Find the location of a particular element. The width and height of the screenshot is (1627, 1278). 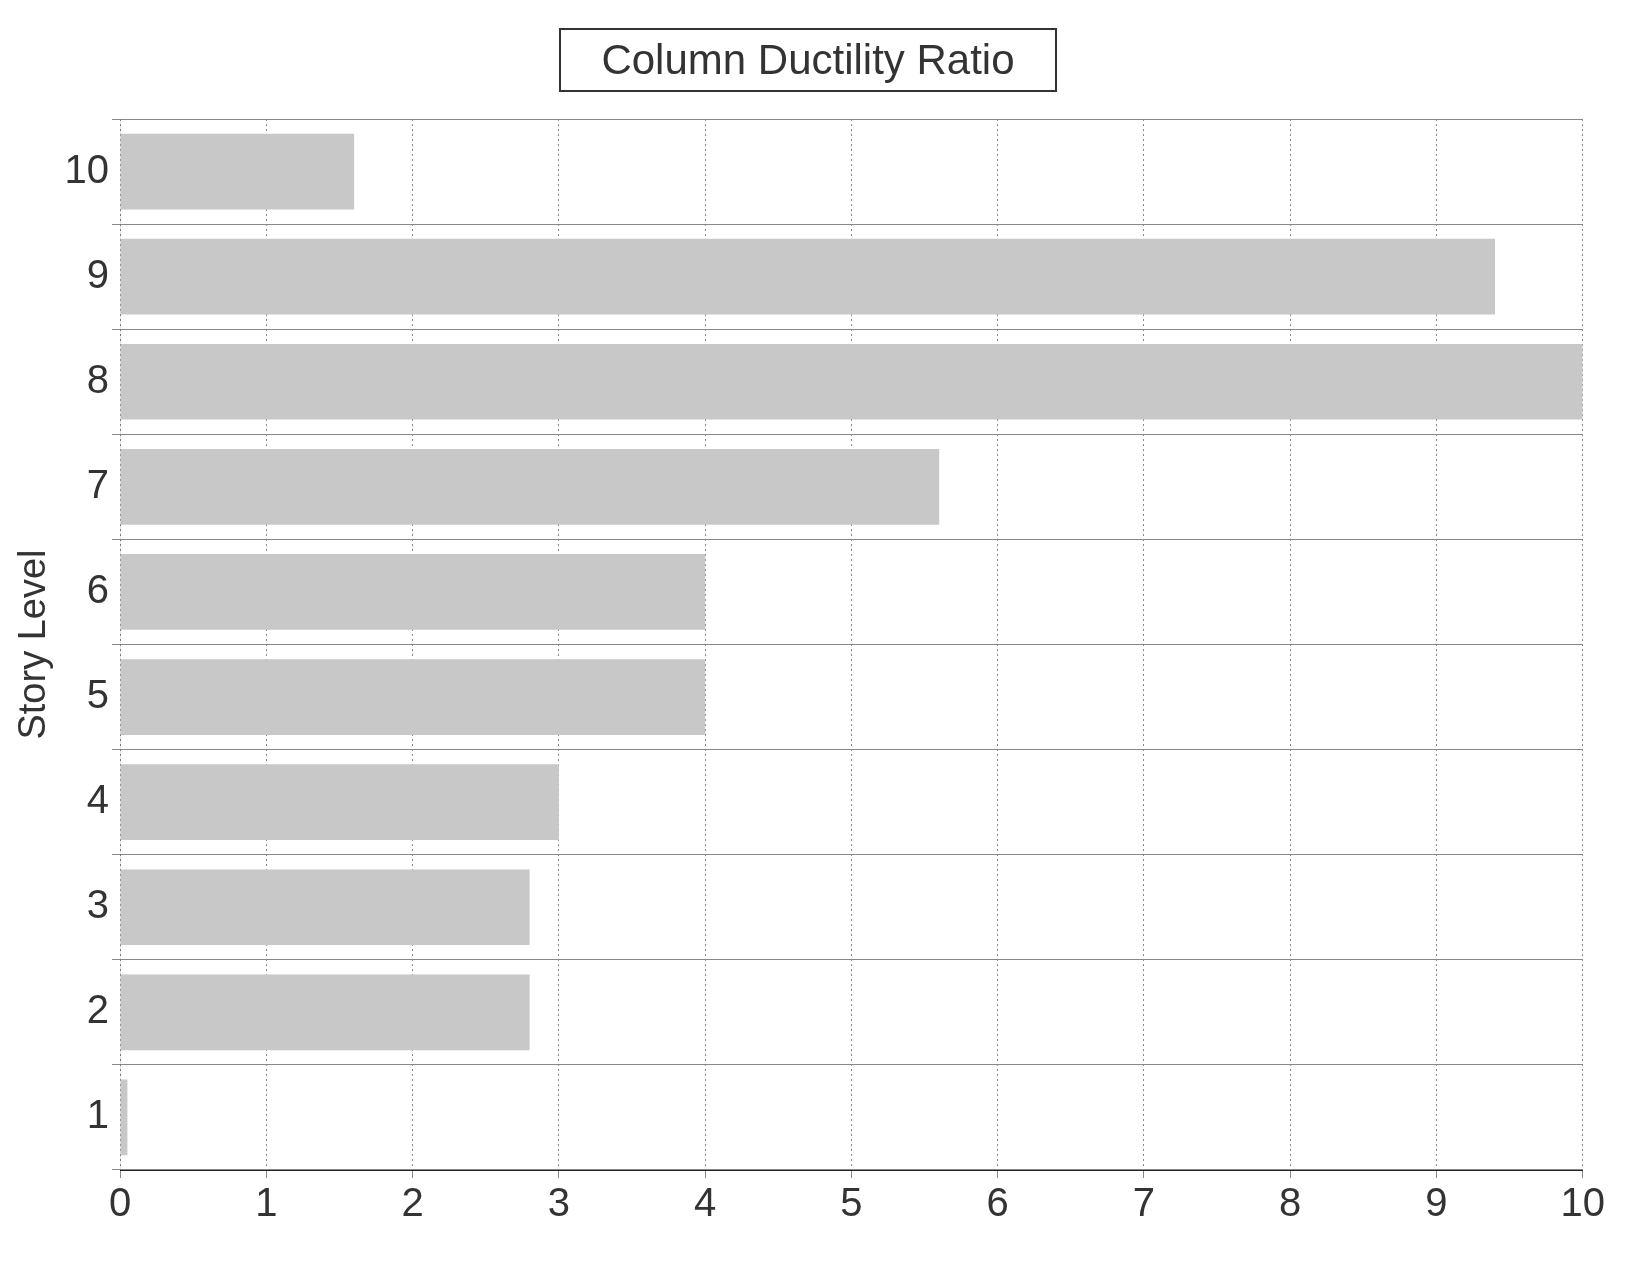

y-tick-label: 7 is located at coordinates (98, 483).